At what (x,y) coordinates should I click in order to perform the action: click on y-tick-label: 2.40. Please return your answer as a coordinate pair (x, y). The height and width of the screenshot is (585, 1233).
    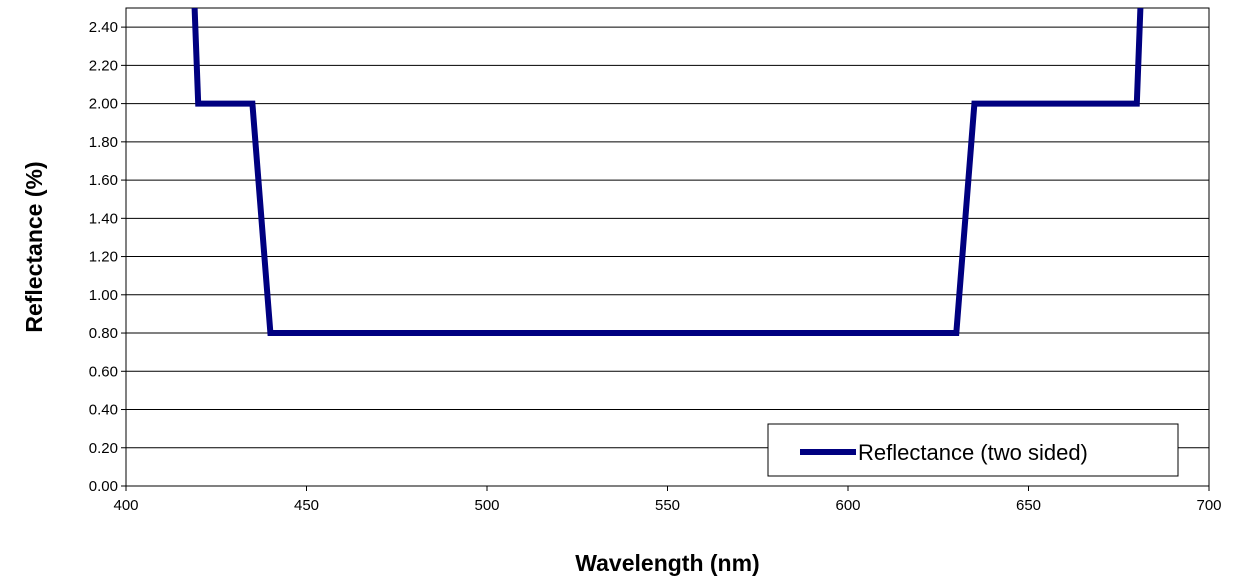
    Looking at the image, I should click on (103, 27).